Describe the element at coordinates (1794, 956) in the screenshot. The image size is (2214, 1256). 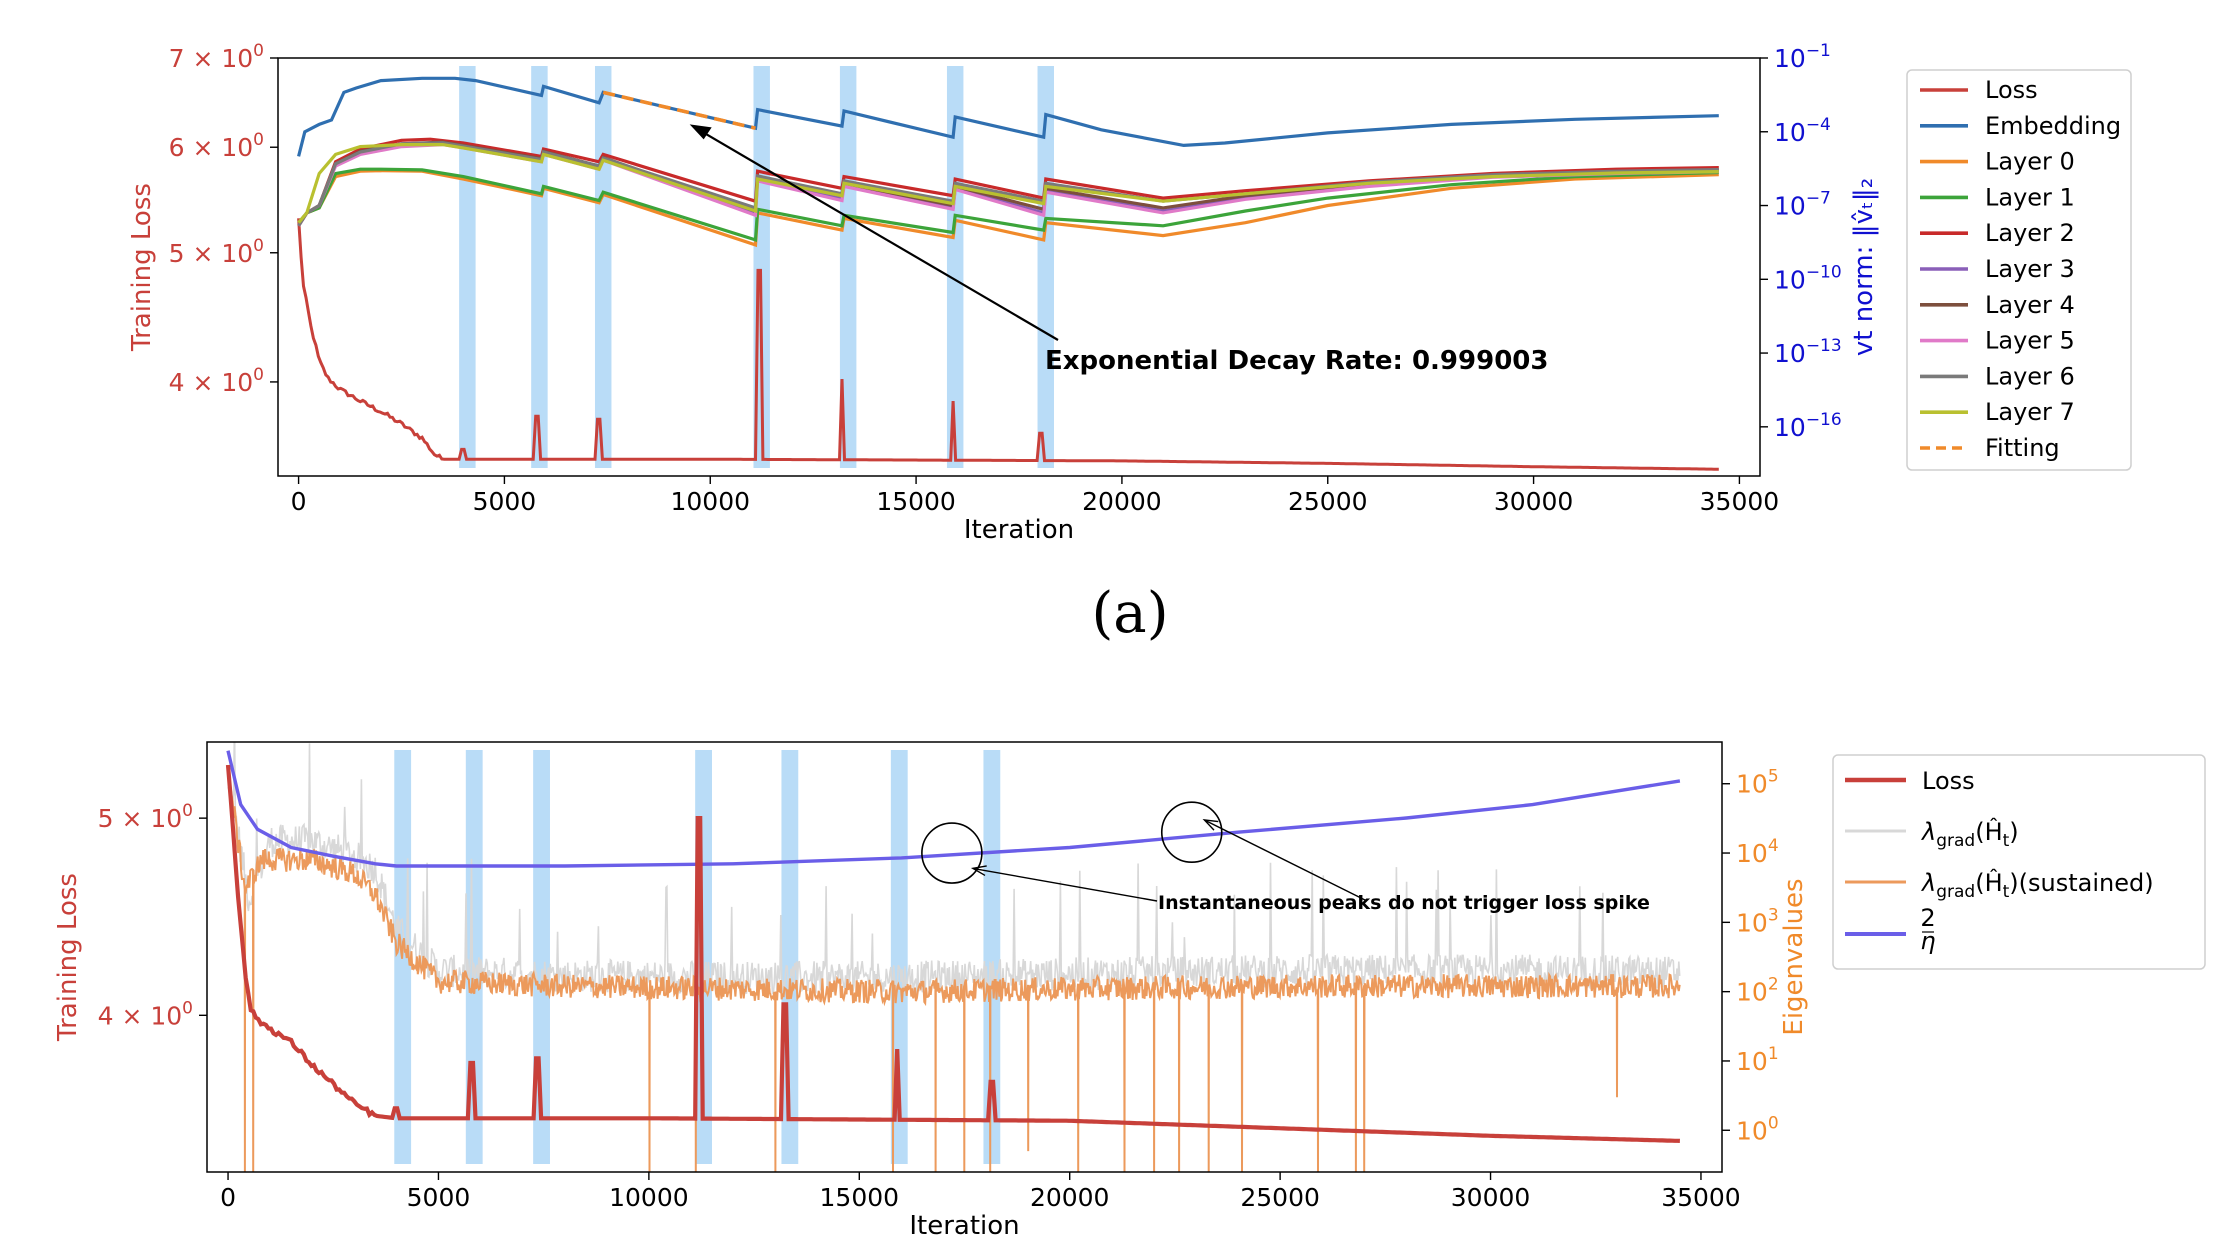
I see `y2-axis-label: Eigenvalues` at that location.